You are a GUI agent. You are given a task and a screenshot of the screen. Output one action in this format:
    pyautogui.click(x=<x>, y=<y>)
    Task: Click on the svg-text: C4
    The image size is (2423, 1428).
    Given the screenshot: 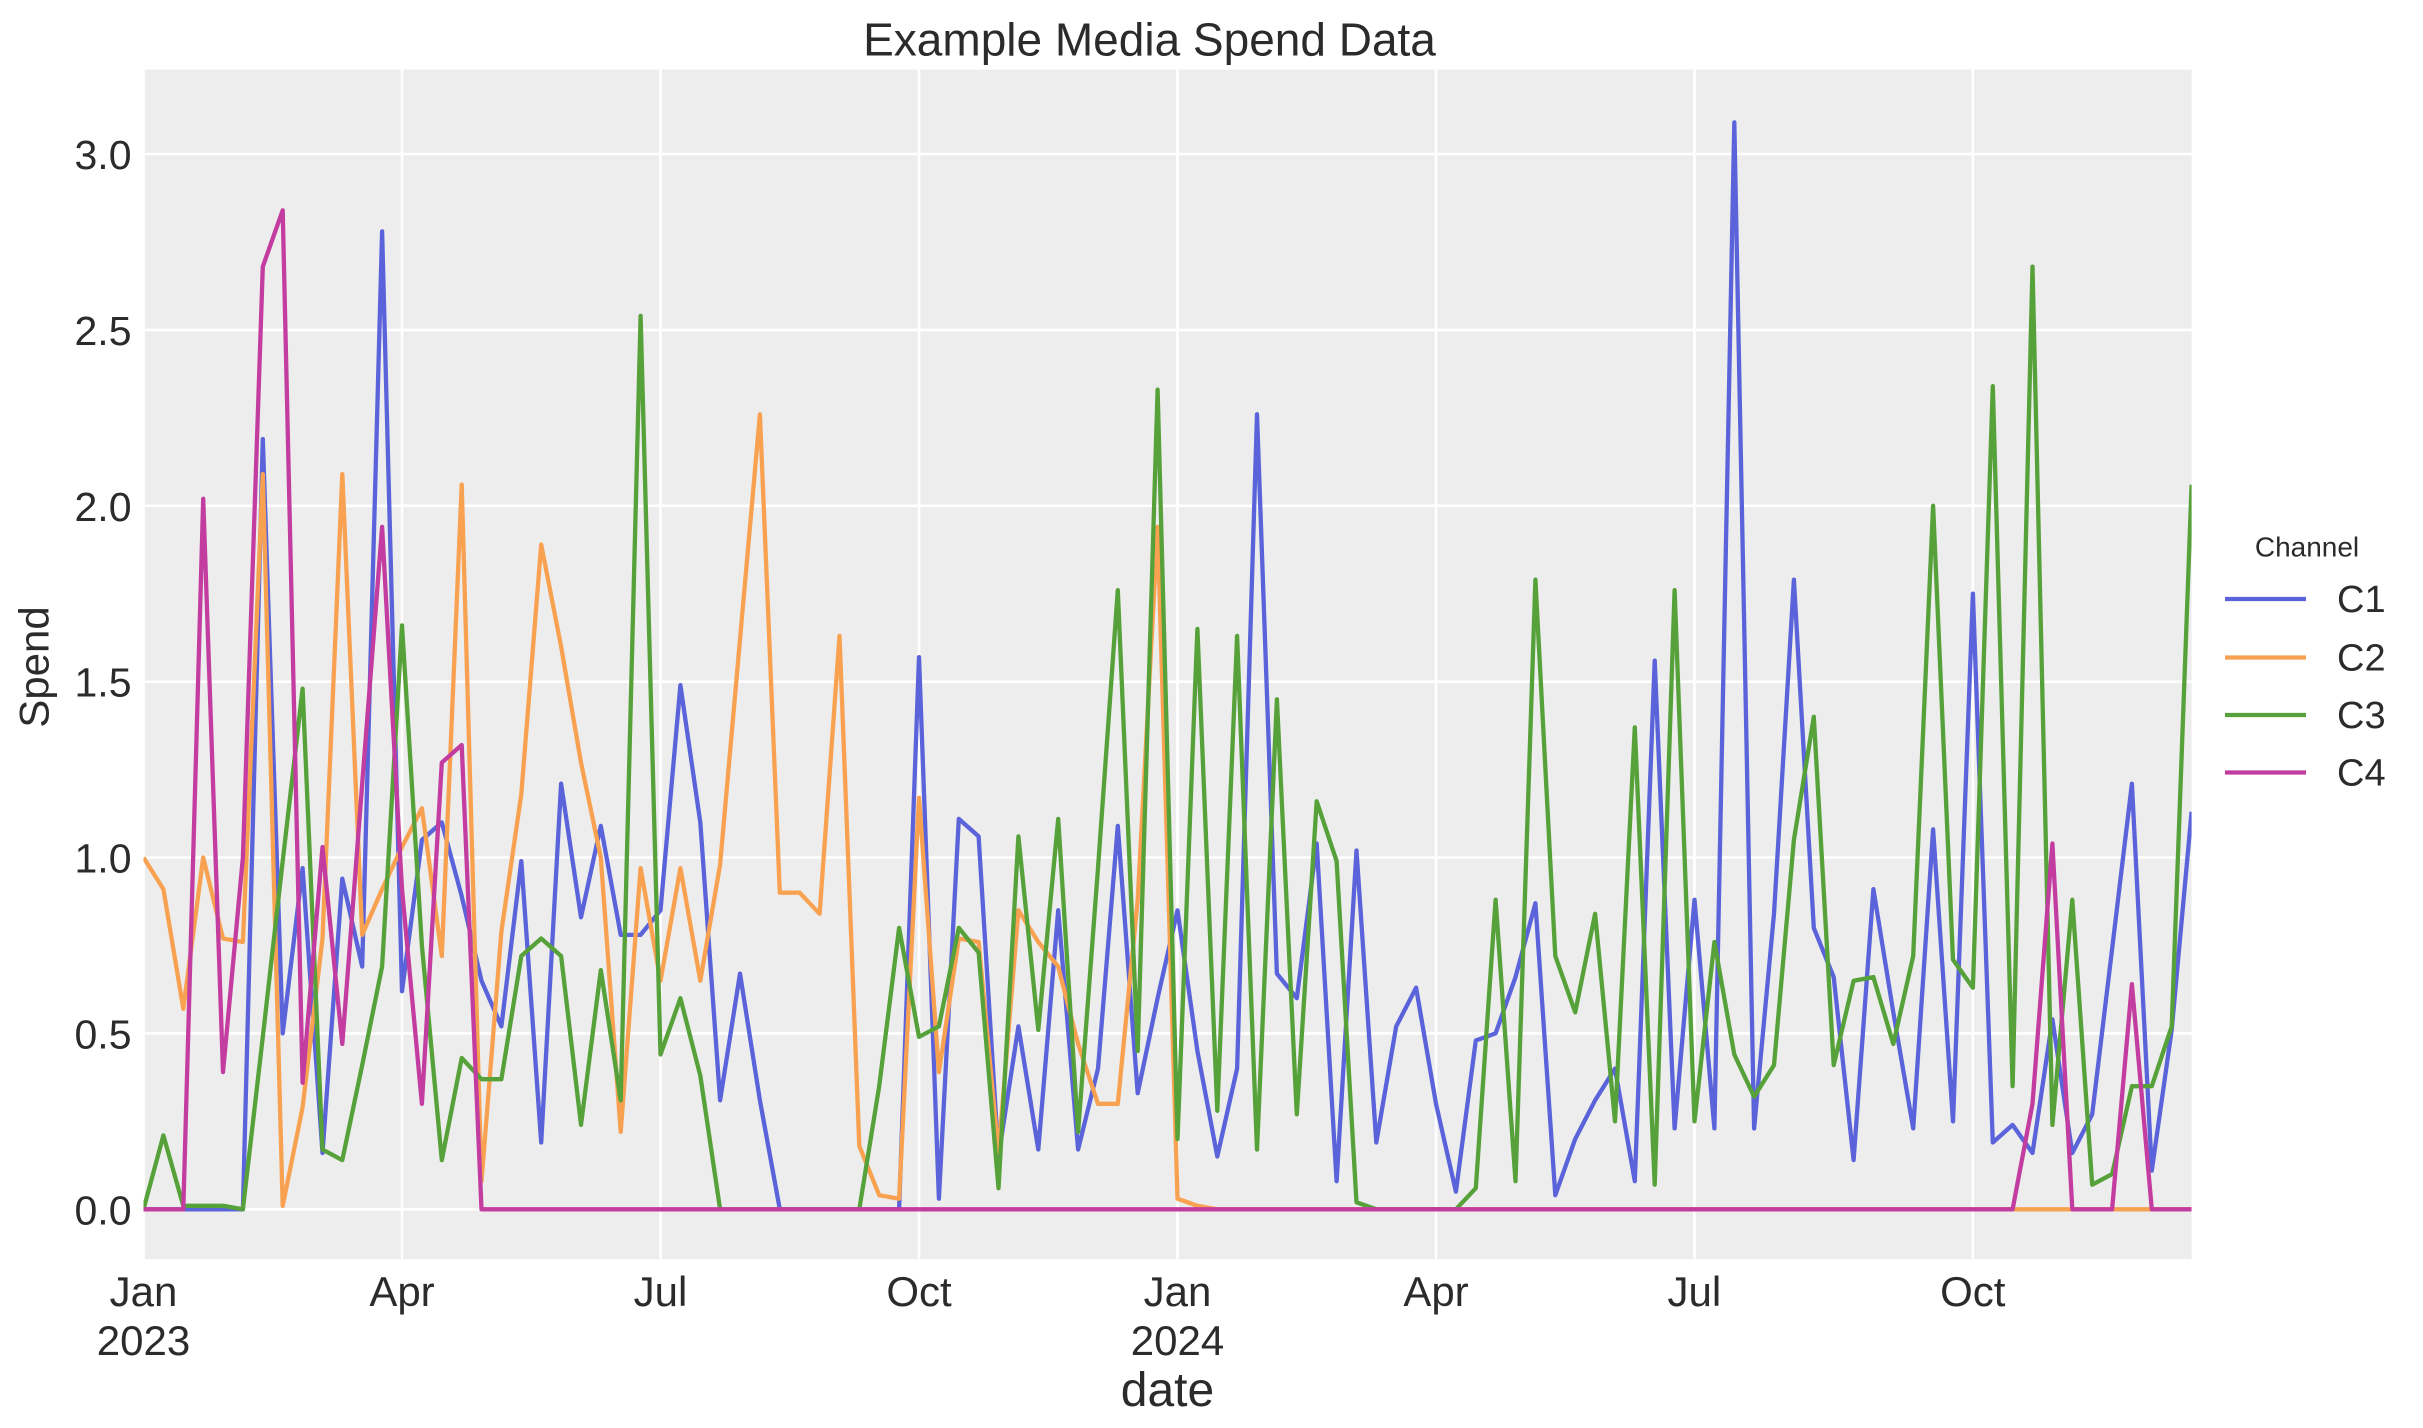 What is the action you would take?
    pyautogui.click(x=2361, y=774)
    